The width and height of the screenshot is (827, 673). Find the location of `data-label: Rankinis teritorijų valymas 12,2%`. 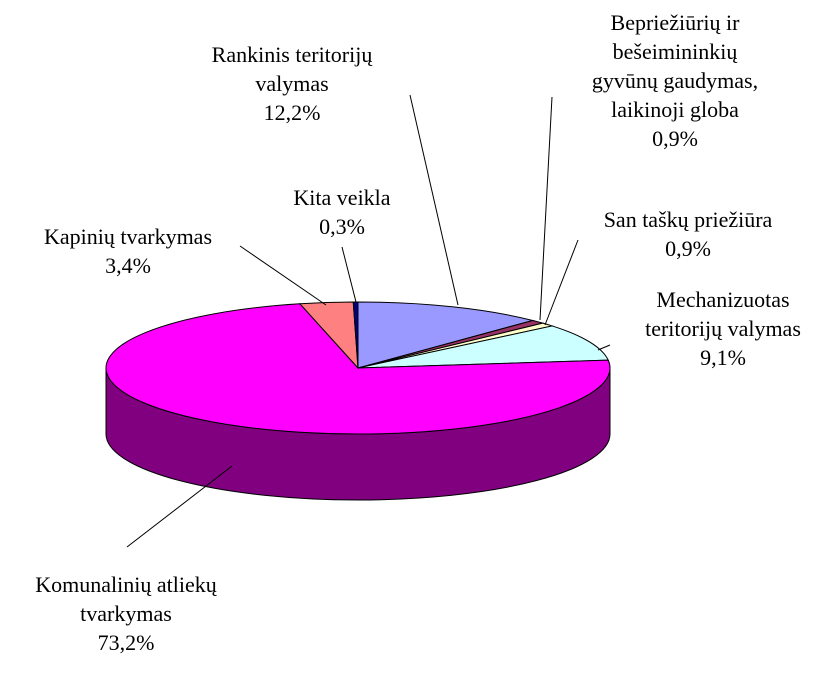

data-label: Rankinis teritorijų valymas 12,2% is located at coordinates (292, 83).